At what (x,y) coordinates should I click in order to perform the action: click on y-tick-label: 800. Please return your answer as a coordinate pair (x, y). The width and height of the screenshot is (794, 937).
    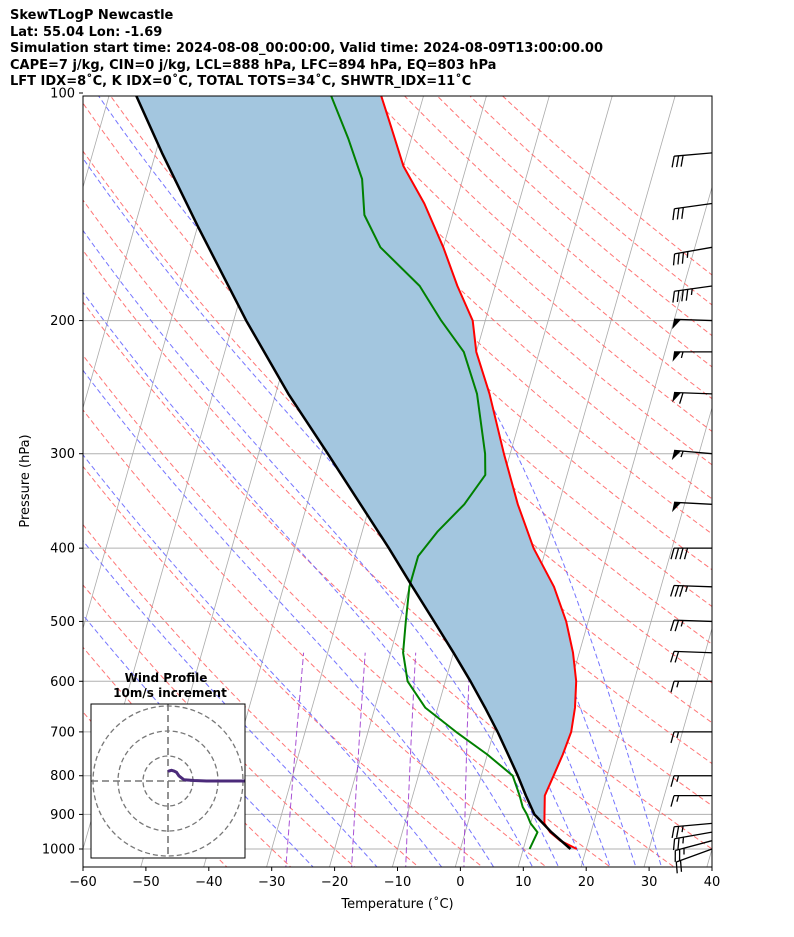
    Looking at the image, I should click on (62, 776).